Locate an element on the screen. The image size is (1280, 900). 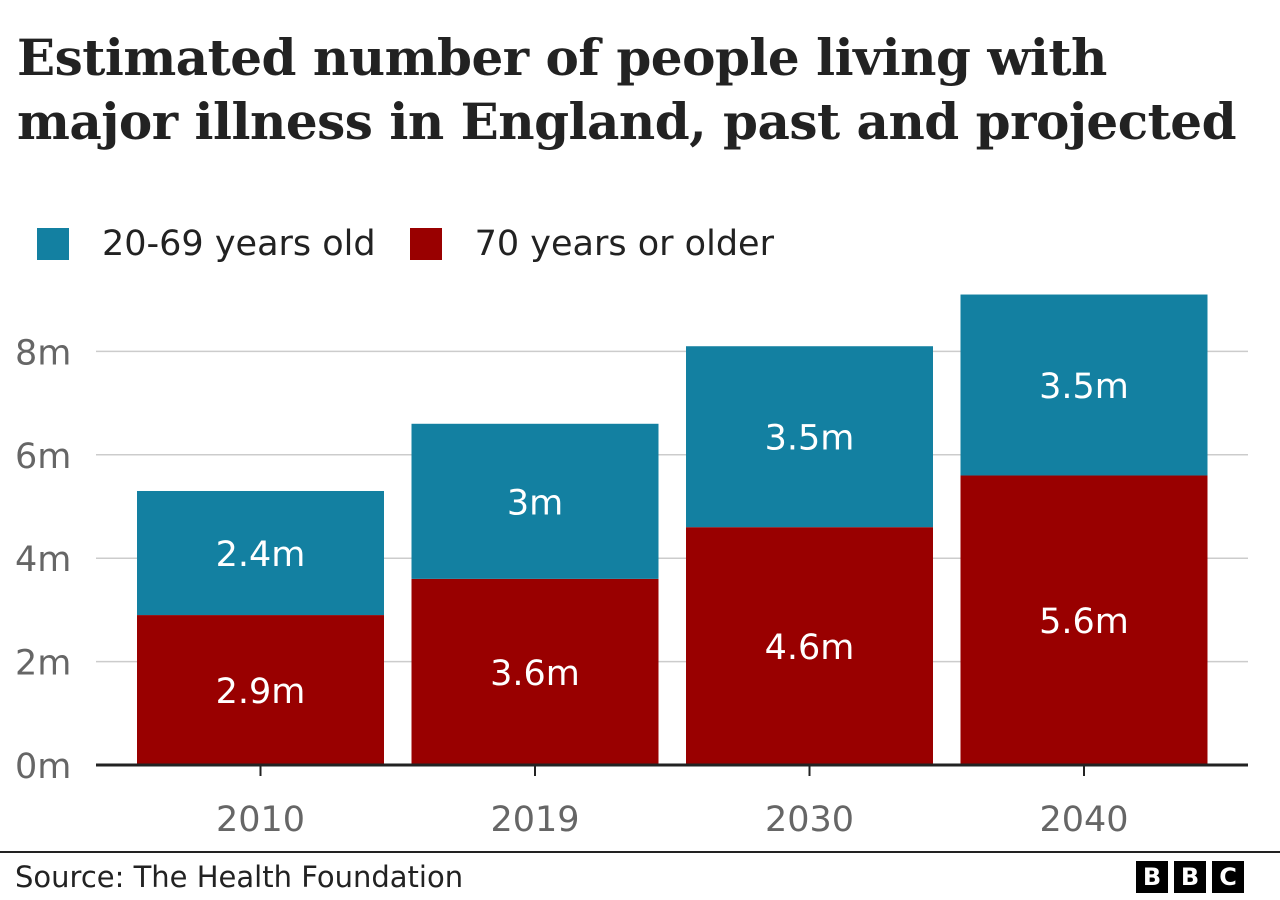
x-tick-label-2030: 2030 is located at coordinates (809, 820).